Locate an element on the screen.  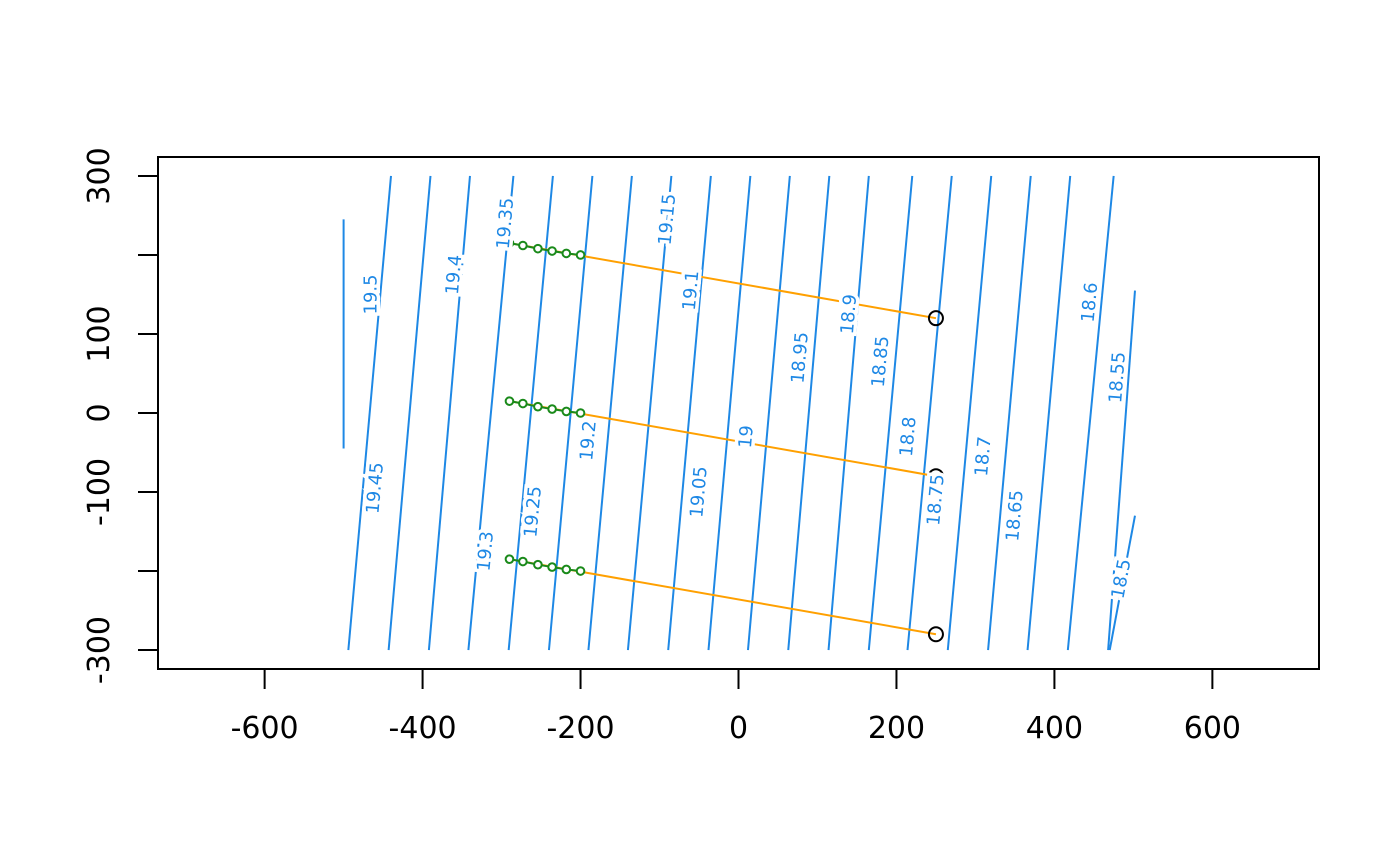
contour-label: 19.3 is located at coordinates (485, 551).